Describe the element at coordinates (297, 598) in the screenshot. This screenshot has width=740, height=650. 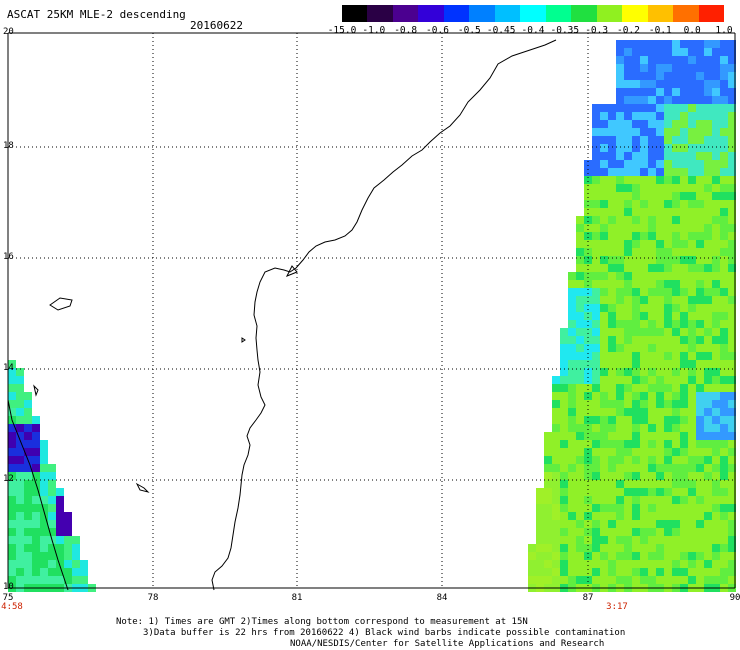
I see `lon-tick-label: 81` at that location.